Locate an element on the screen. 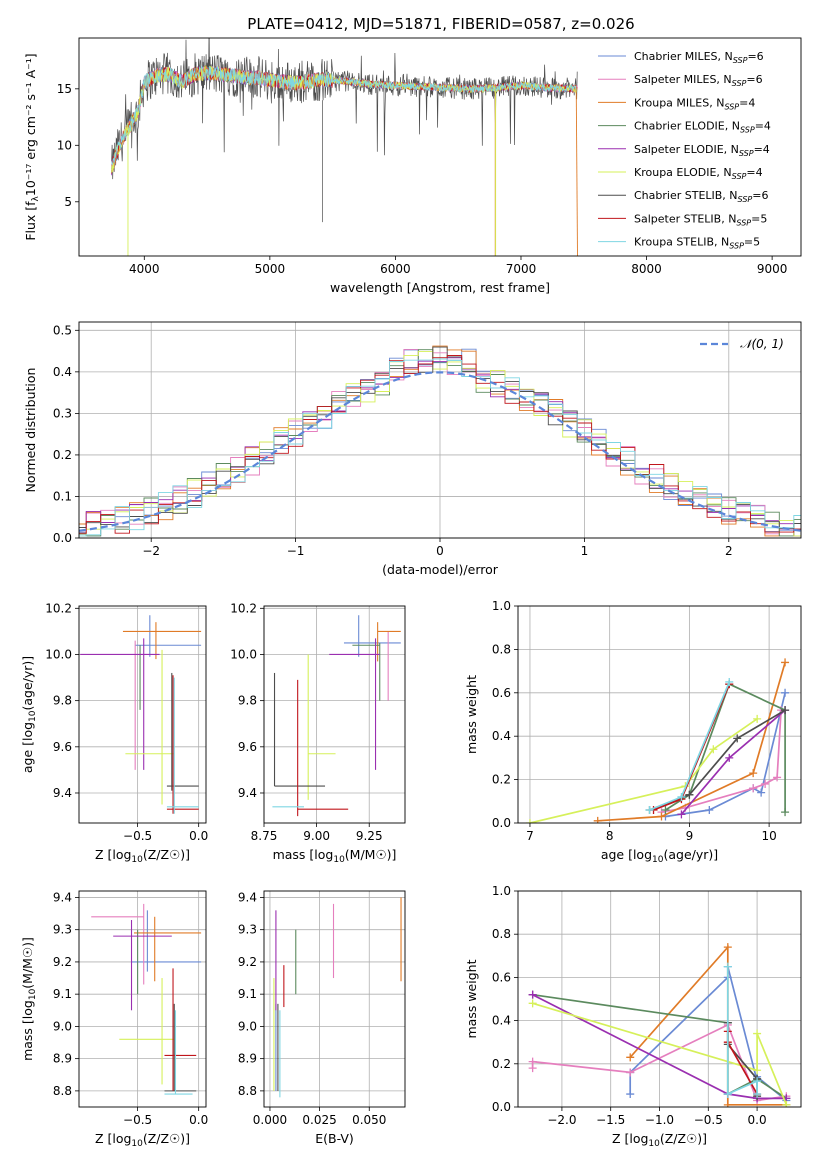 This screenshot has width=819, height=1170. x-tick-label: 7000 is located at coordinates (521, 269).